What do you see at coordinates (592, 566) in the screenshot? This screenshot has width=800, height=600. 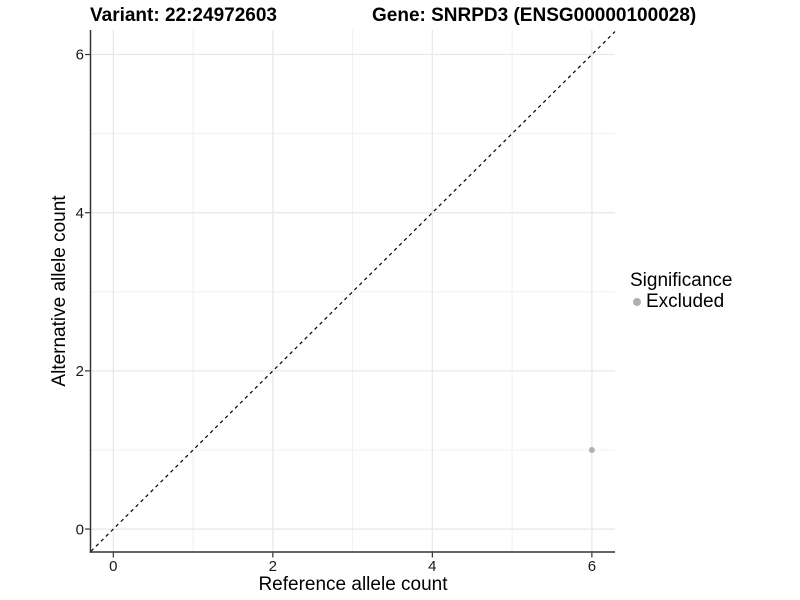 I see `x-tick-label: 6` at bounding box center [592, 566].